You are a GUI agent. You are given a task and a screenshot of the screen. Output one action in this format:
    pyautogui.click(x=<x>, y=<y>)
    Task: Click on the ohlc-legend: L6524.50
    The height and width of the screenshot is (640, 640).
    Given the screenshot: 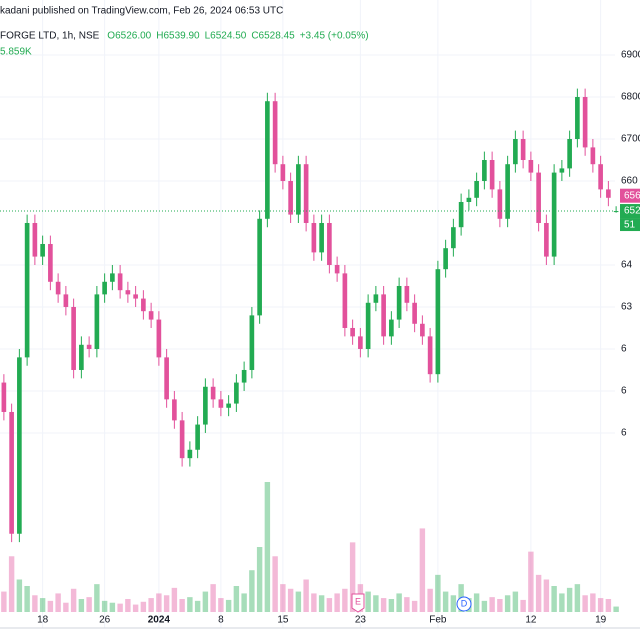 What is the action you would take?
    pyautogui.click(x=226, y=36)
    